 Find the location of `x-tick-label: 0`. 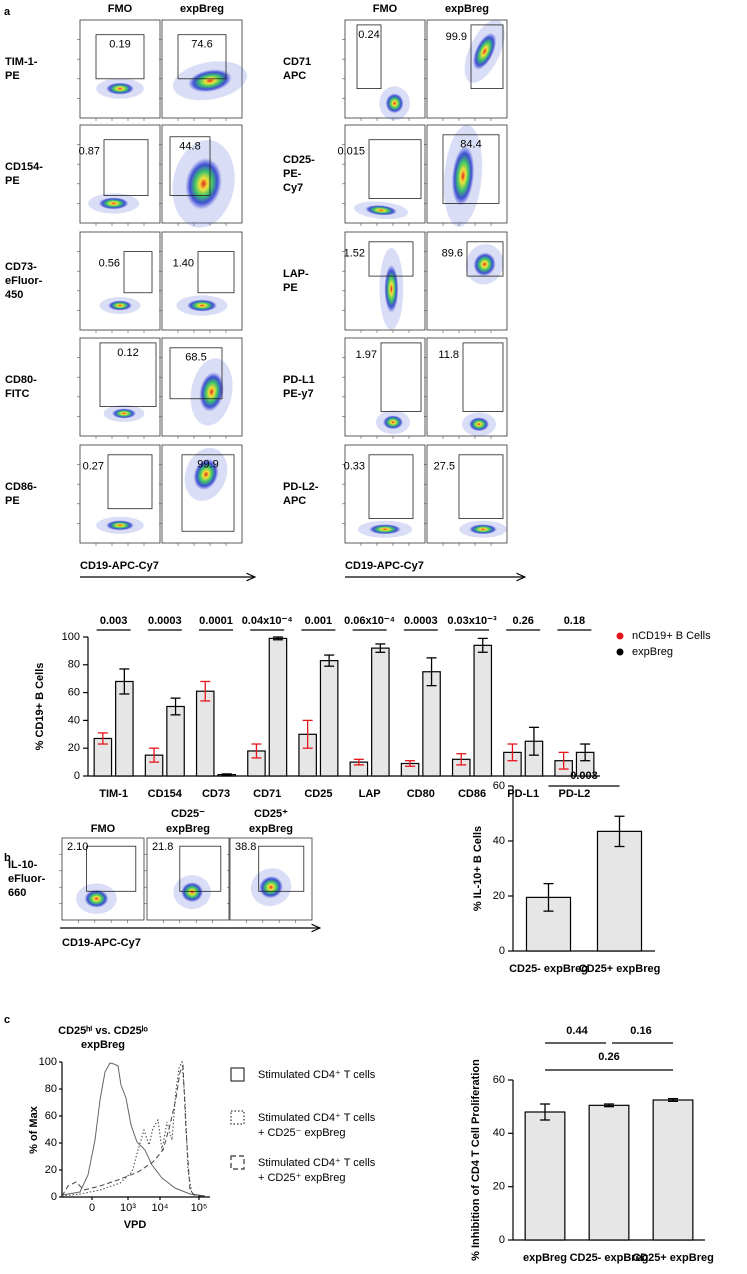

x-tick-label: 0 is located at coordinates (92, 1208).